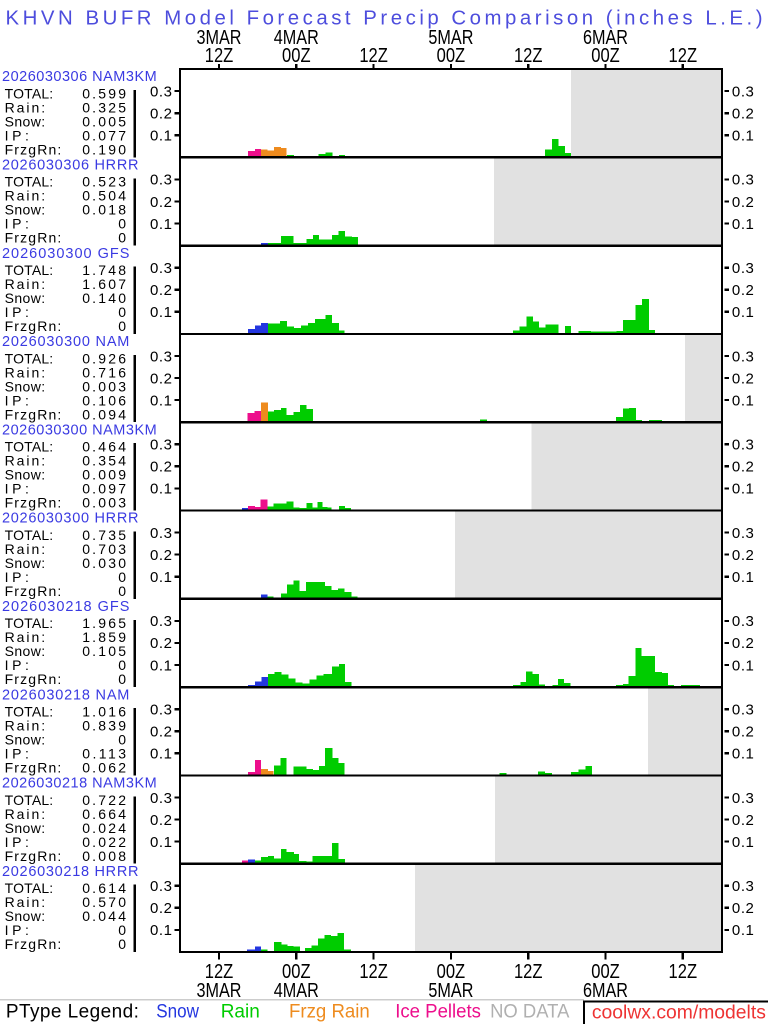 The image size is (768, 1024). What do you see at coordinates (79, 430) in the screenshot?
I see `svg-text: 2026030300 NAM3KM` at bounding box center [79, 430].